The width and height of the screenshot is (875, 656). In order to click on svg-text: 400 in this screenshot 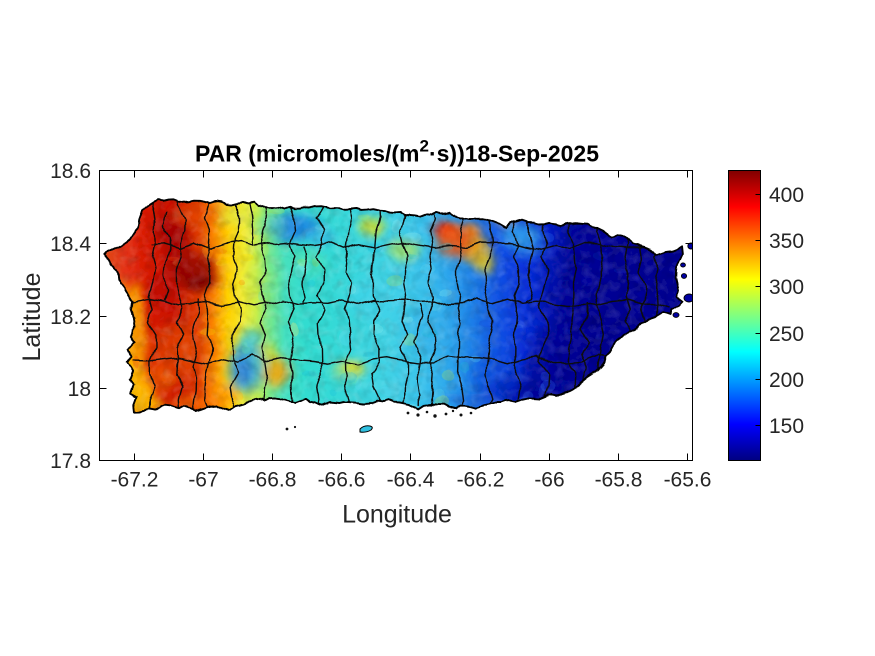, I will do `click(786, 195)`.